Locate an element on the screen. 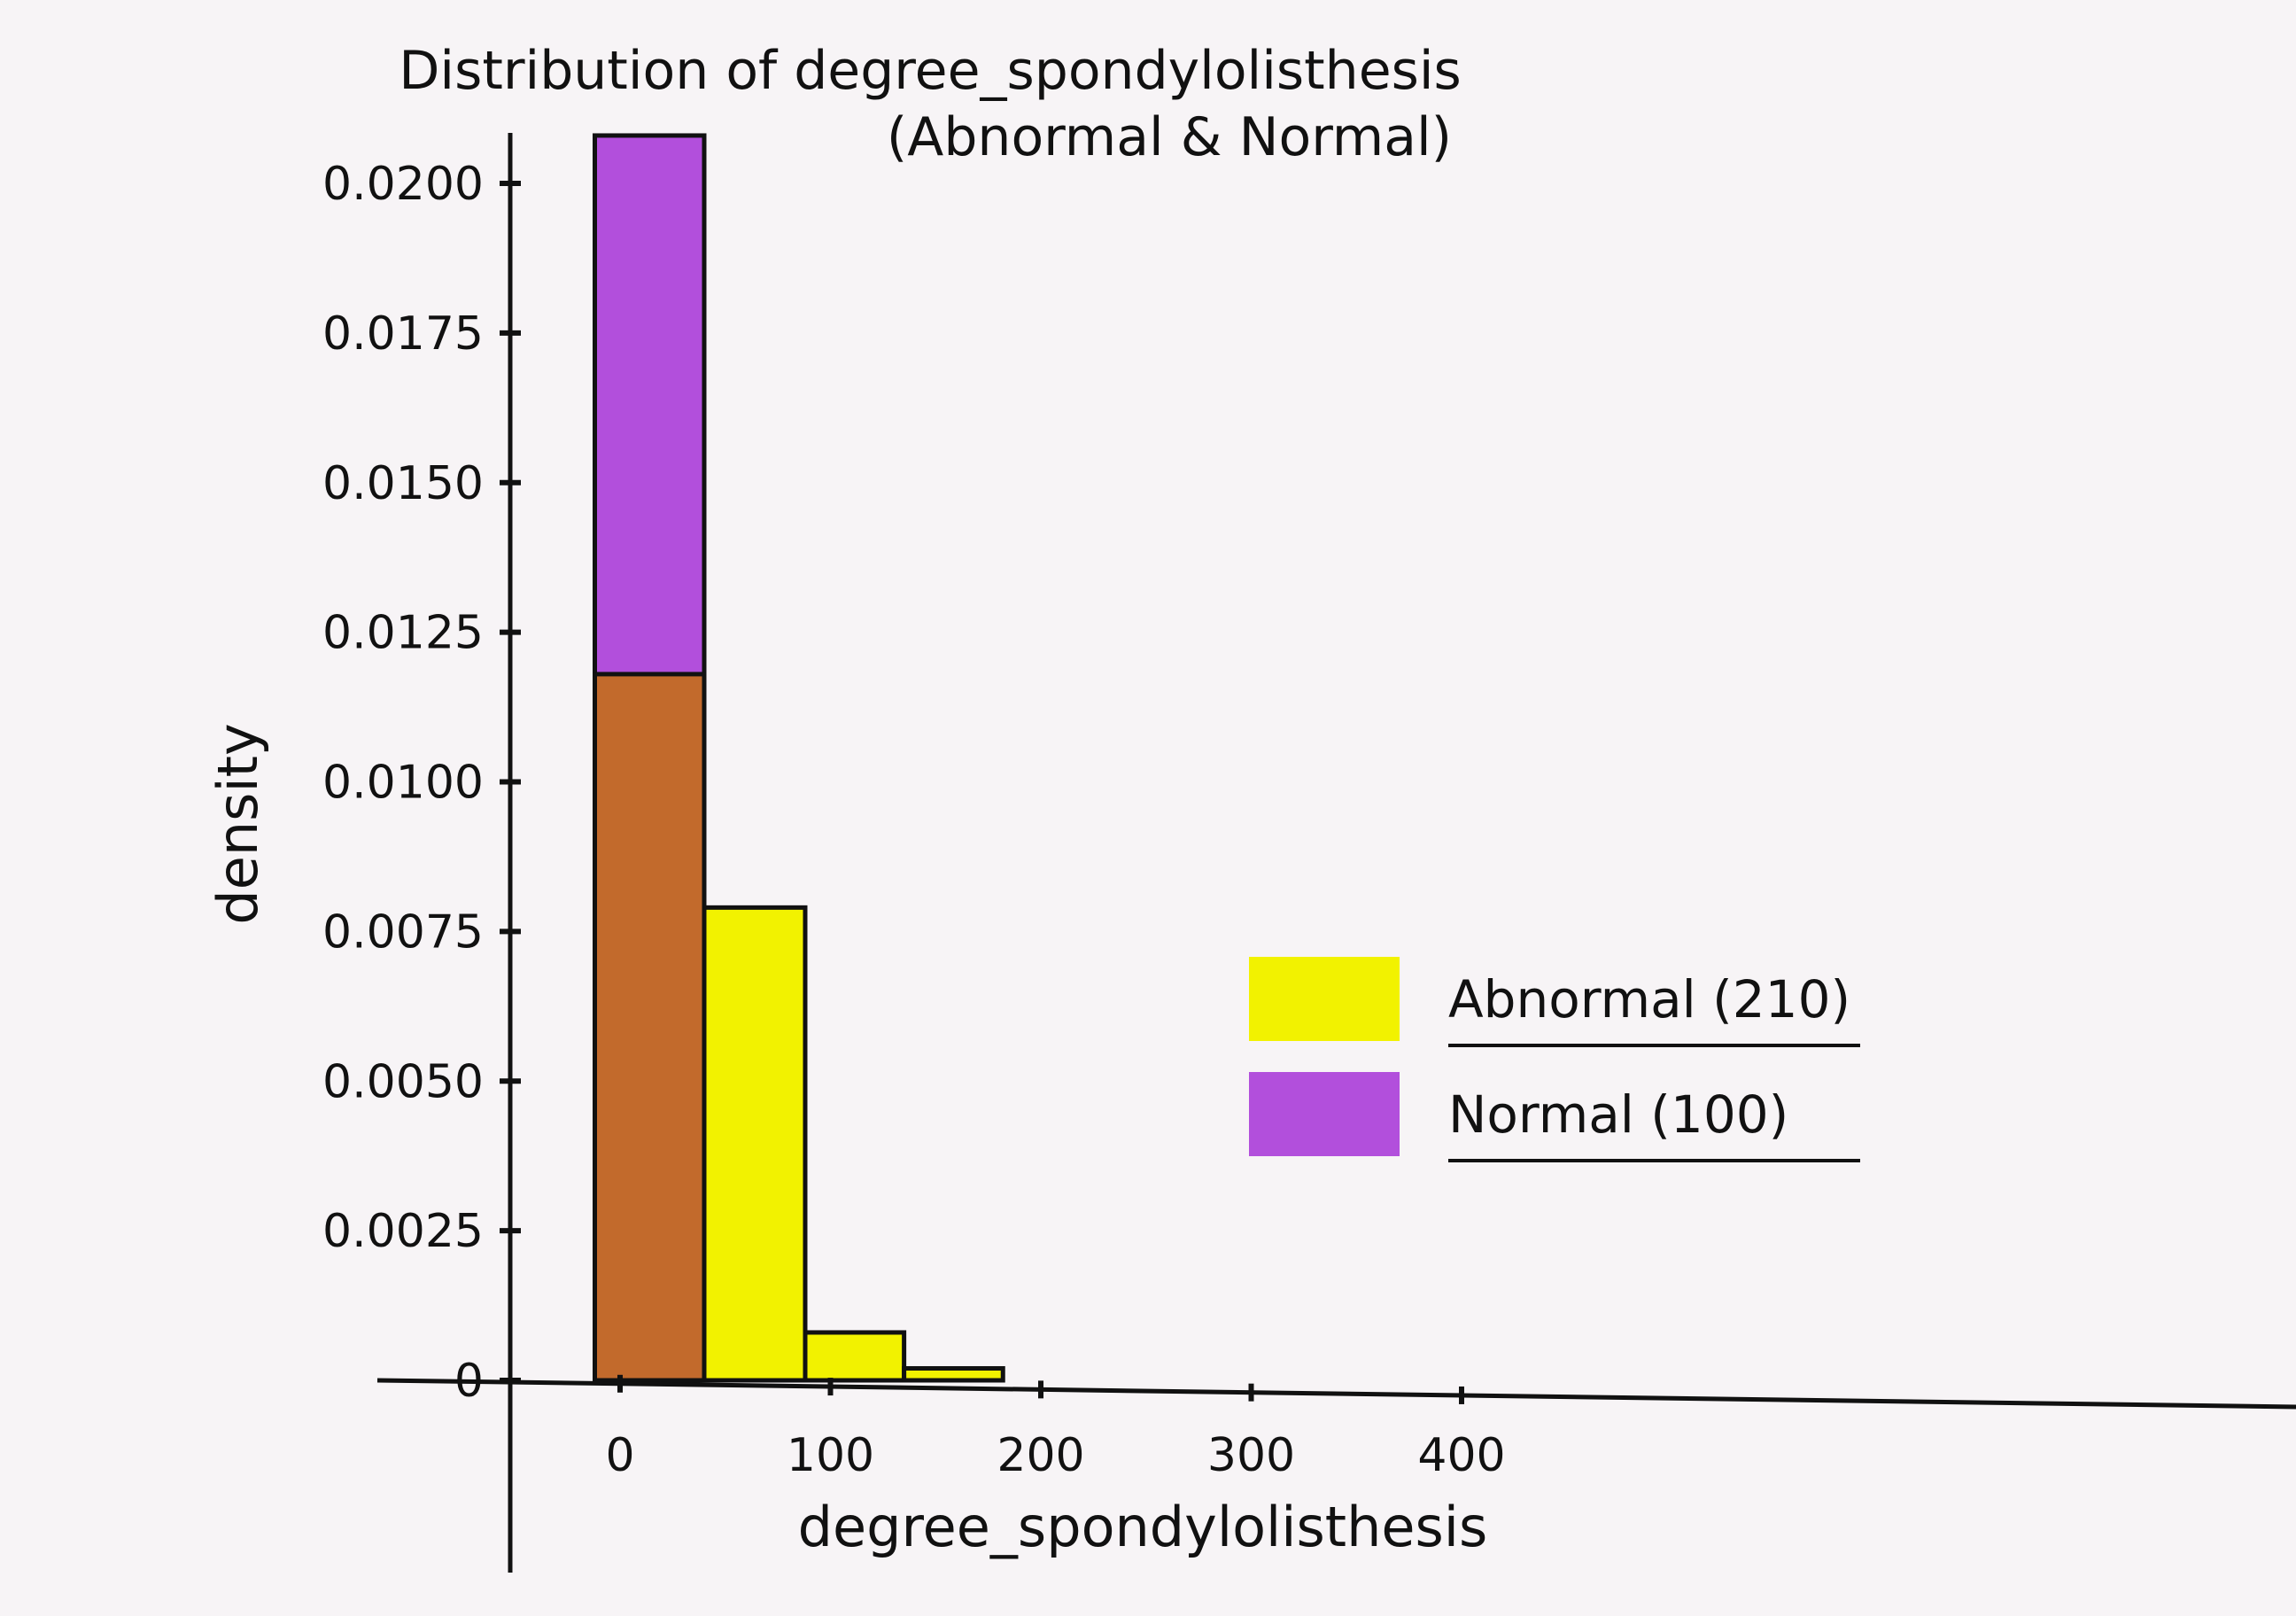 The width and height of the screenshot is (2296, 1616). y-tick-label: 0.0200 is located at coordinates (403, 184).